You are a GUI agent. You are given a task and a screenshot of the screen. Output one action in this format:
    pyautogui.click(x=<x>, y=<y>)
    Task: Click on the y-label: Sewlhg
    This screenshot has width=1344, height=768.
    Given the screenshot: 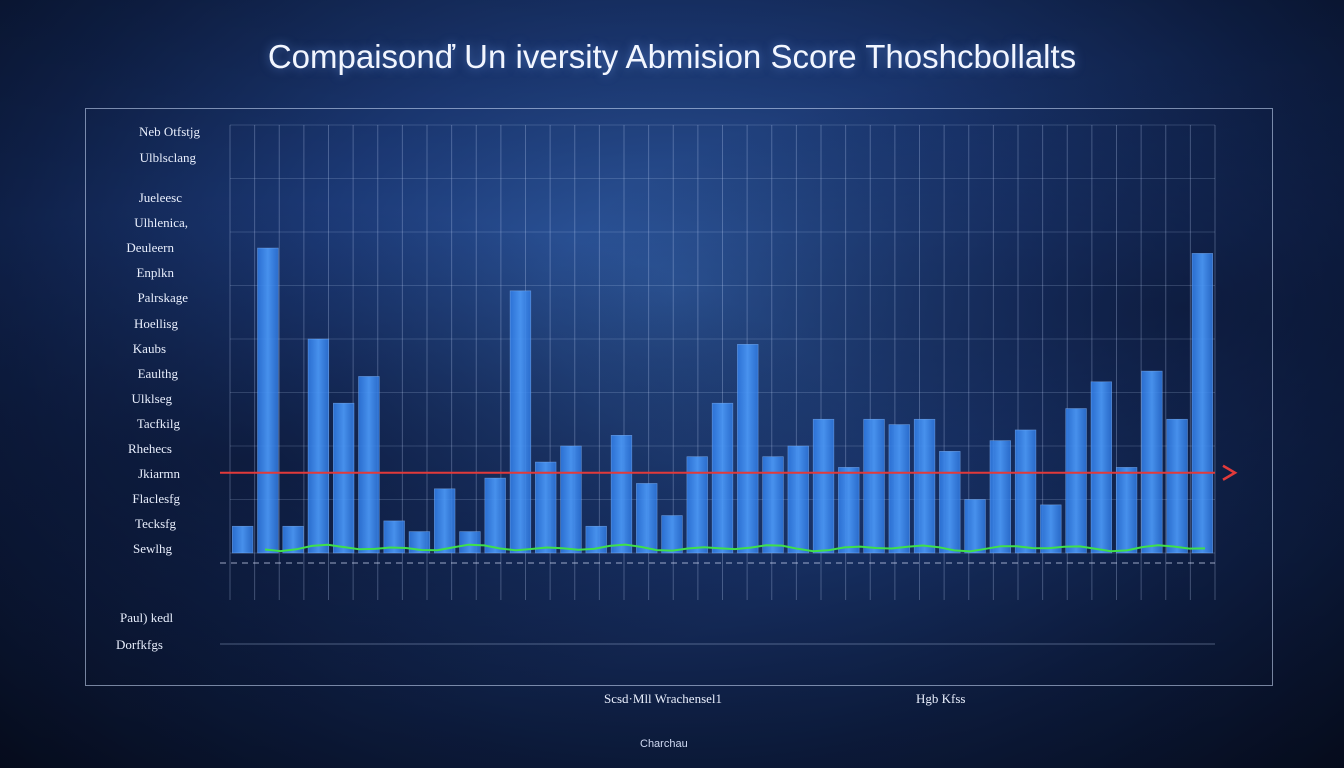 What is the action you would take?
    pyautogui.click(x=152, y=548)
    